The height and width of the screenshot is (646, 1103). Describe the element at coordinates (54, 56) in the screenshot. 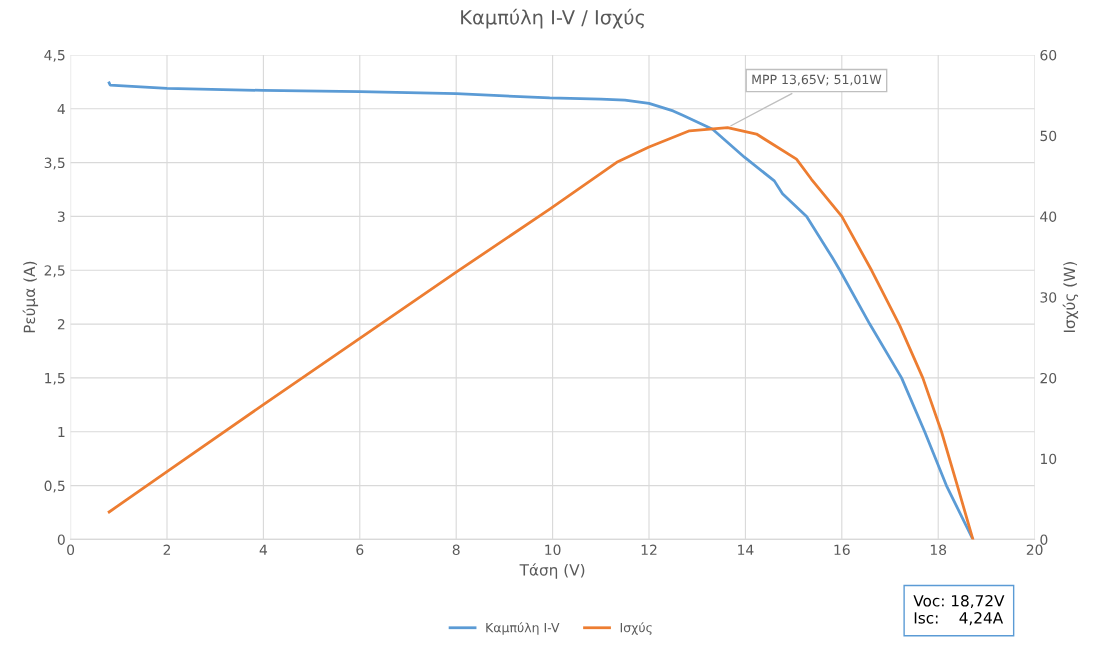

I see `y-tick-label: 4,5` at that location.